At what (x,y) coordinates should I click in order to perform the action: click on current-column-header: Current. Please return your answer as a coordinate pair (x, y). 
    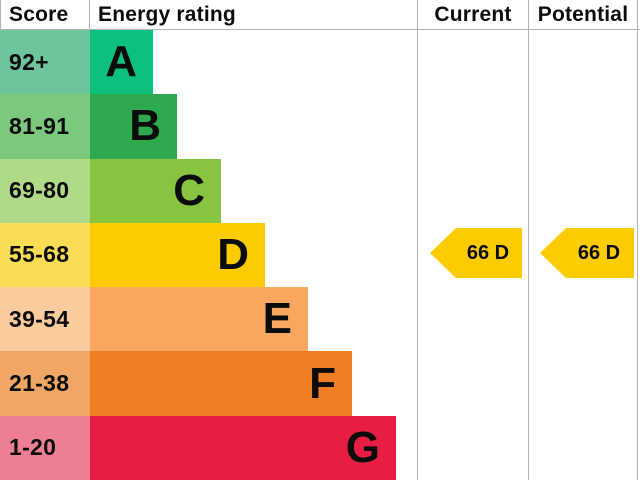
    Looking at the image, I should click on (473, 14).